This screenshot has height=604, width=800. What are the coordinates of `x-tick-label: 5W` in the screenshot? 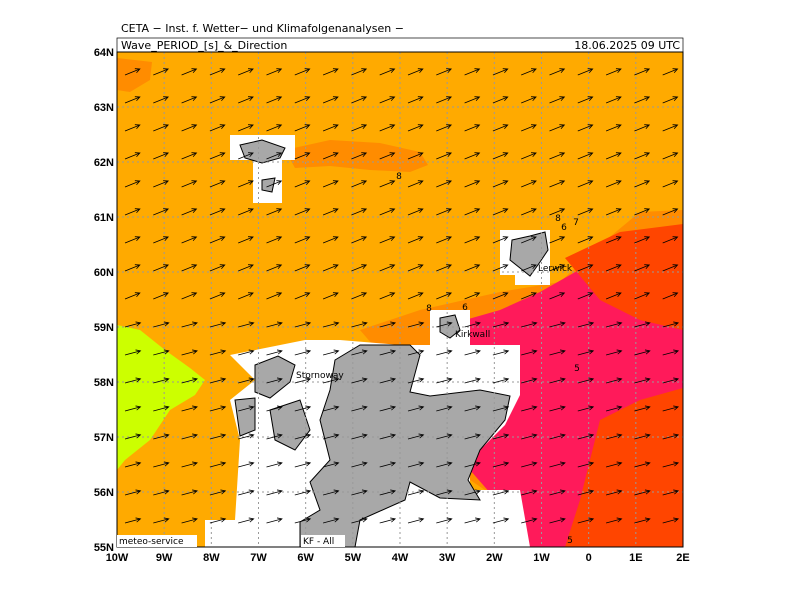 It's located at (353, 558).